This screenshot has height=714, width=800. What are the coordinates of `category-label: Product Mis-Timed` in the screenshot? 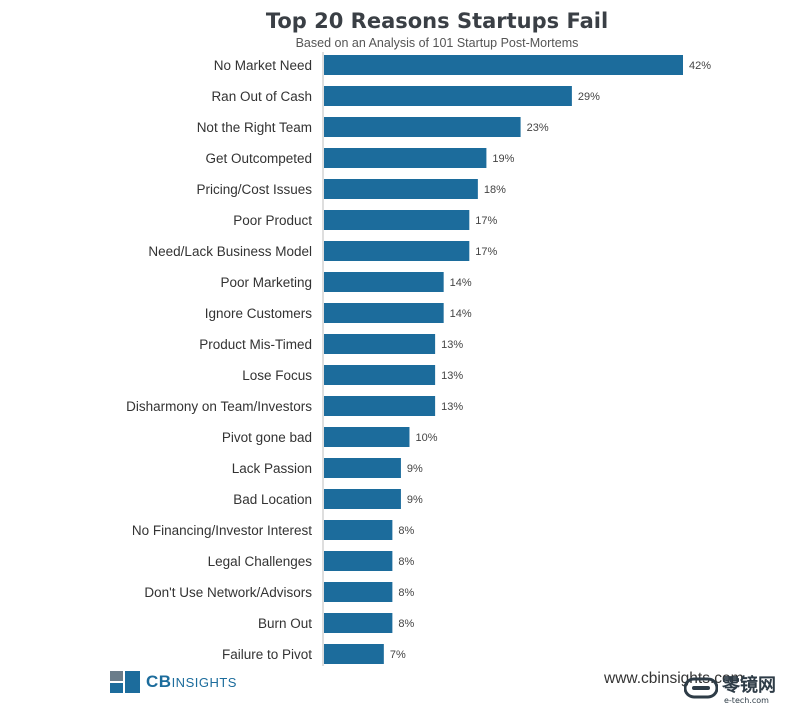 It's located at (255, 344).